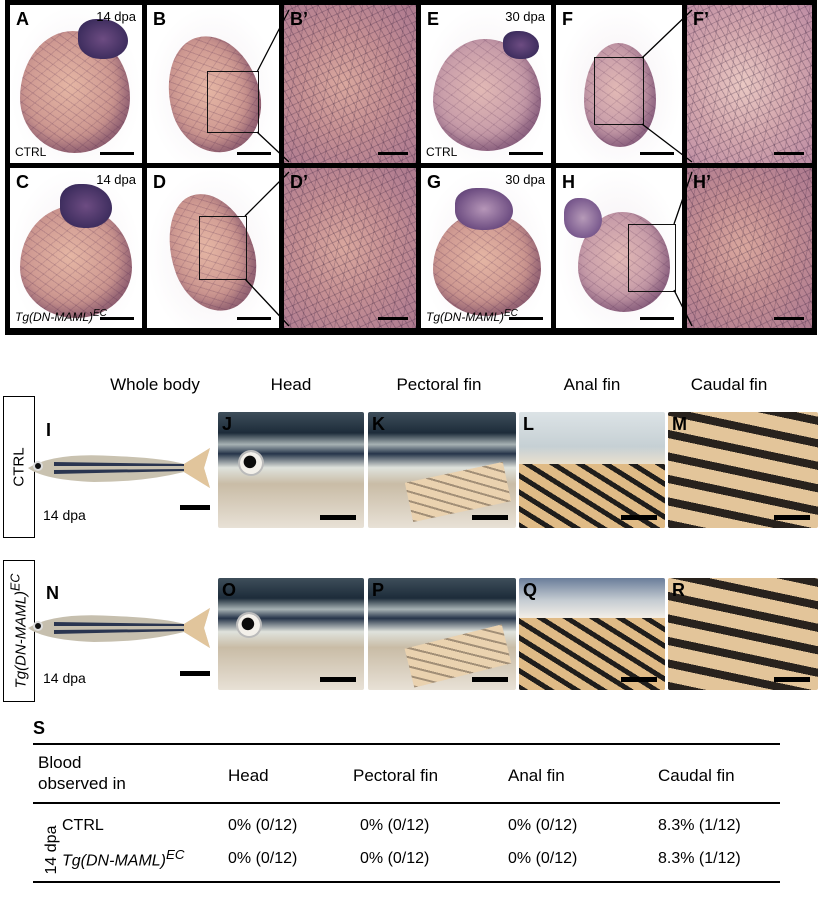 Image resolution: width=822 pixels, height=898 pixels. I want to click on header-line-2: observed in, so click(82, 783).